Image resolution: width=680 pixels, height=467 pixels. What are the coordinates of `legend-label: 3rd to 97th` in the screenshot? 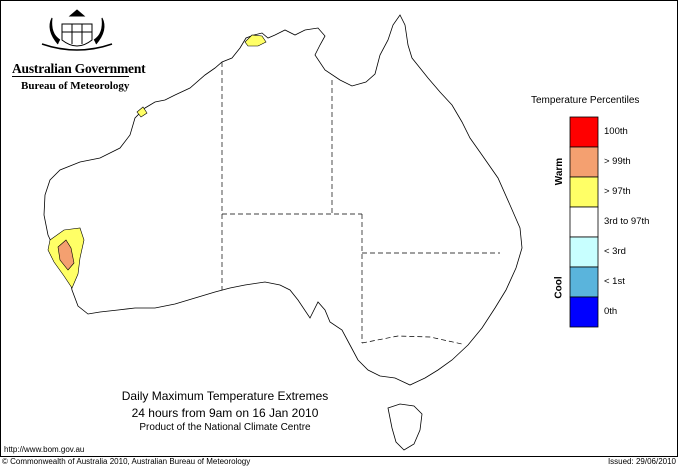 It's located at (626, 221).